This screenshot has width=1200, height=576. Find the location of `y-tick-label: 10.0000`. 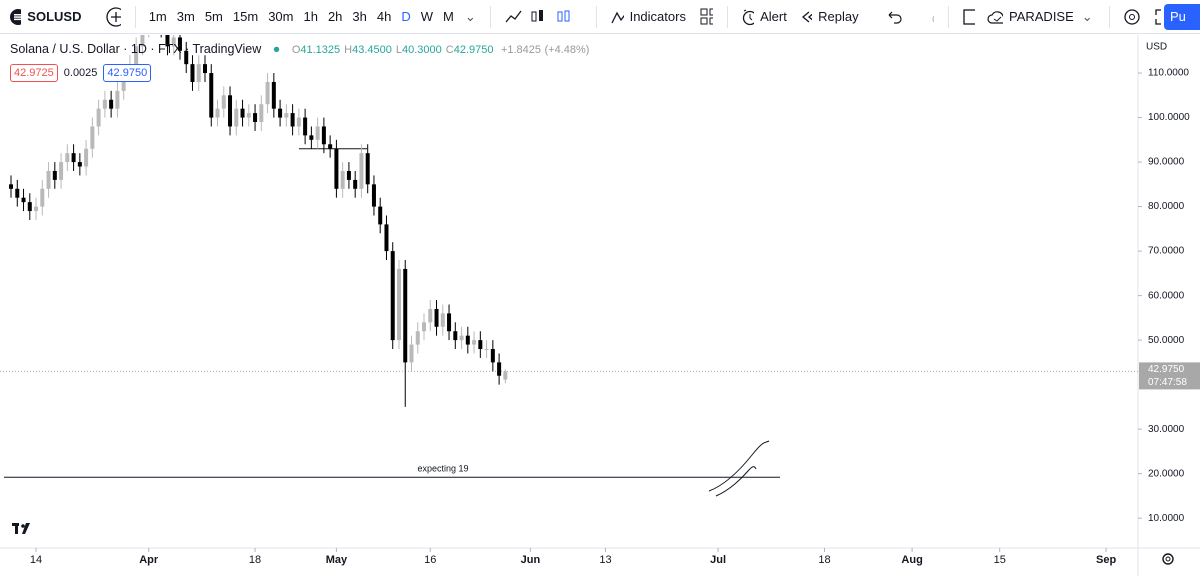

y-tick-label: 10.0000 is located at coordinates (1166, 518).